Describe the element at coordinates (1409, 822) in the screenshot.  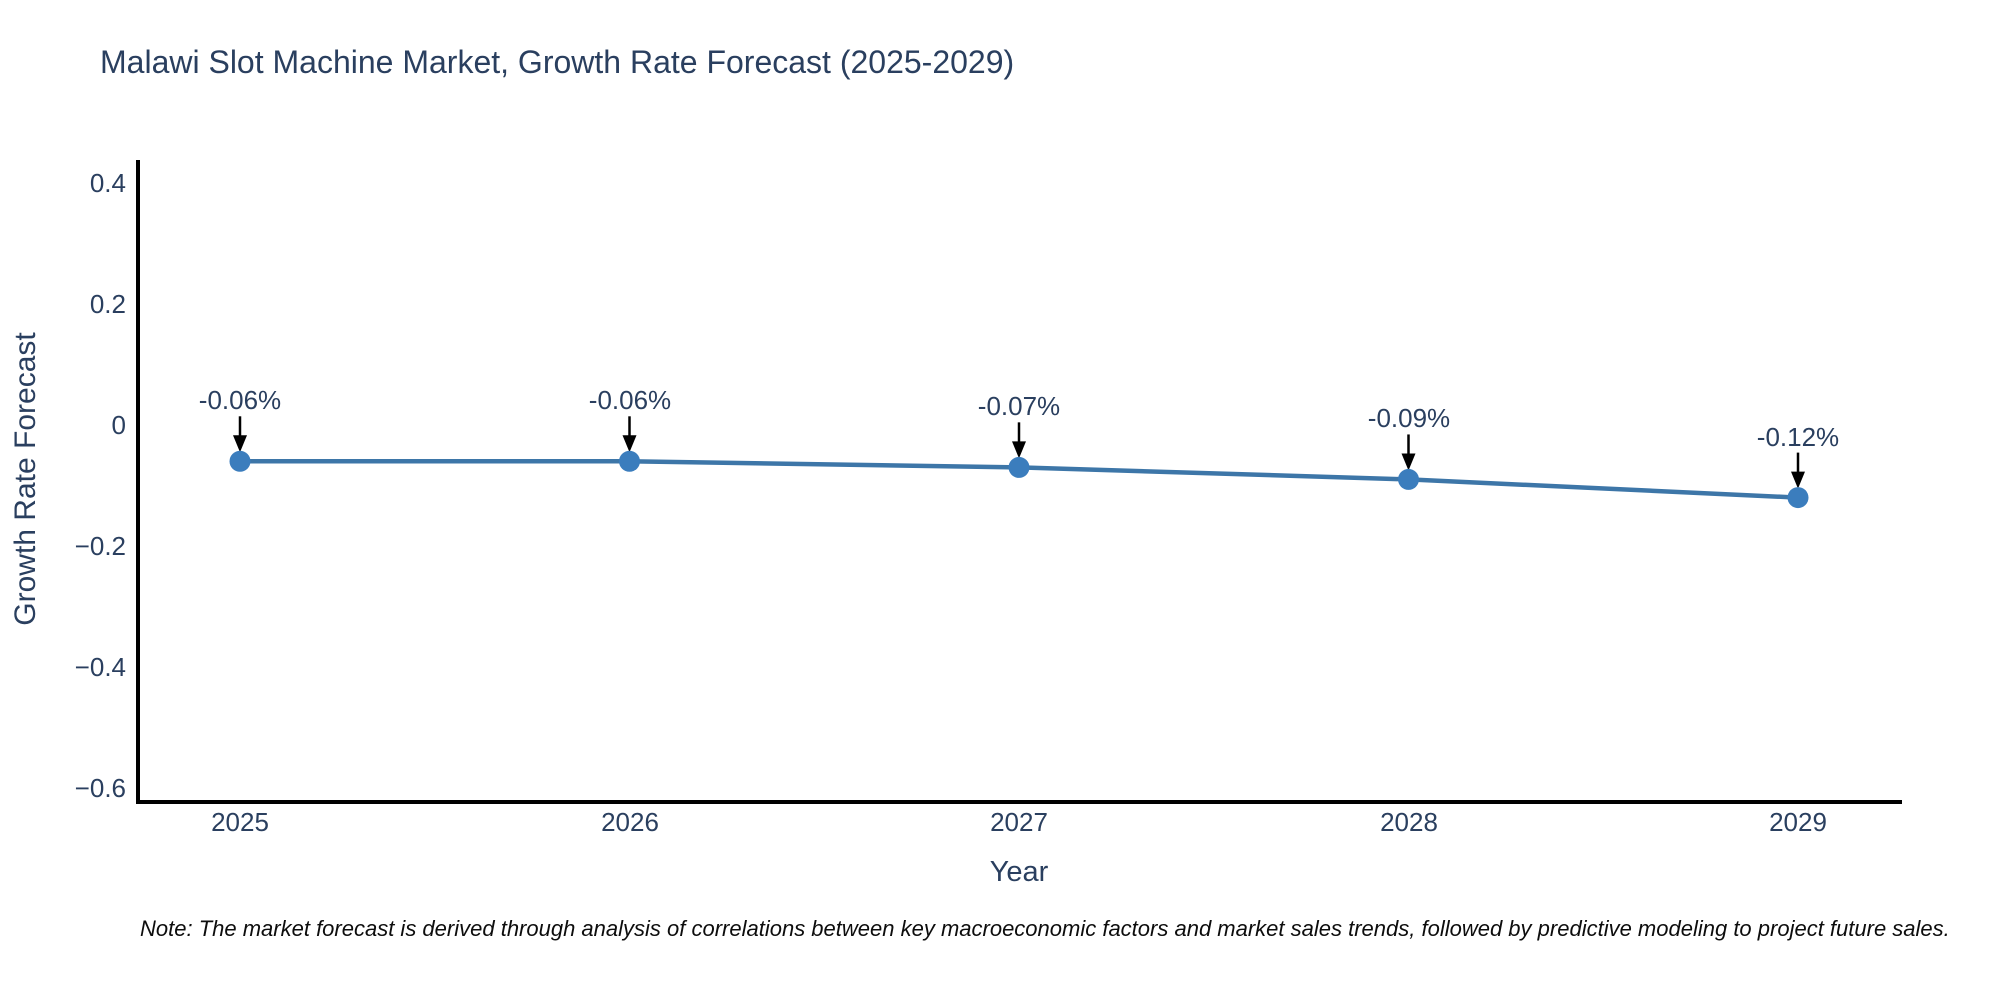
I see `x-tick-label: 2028` at that location.